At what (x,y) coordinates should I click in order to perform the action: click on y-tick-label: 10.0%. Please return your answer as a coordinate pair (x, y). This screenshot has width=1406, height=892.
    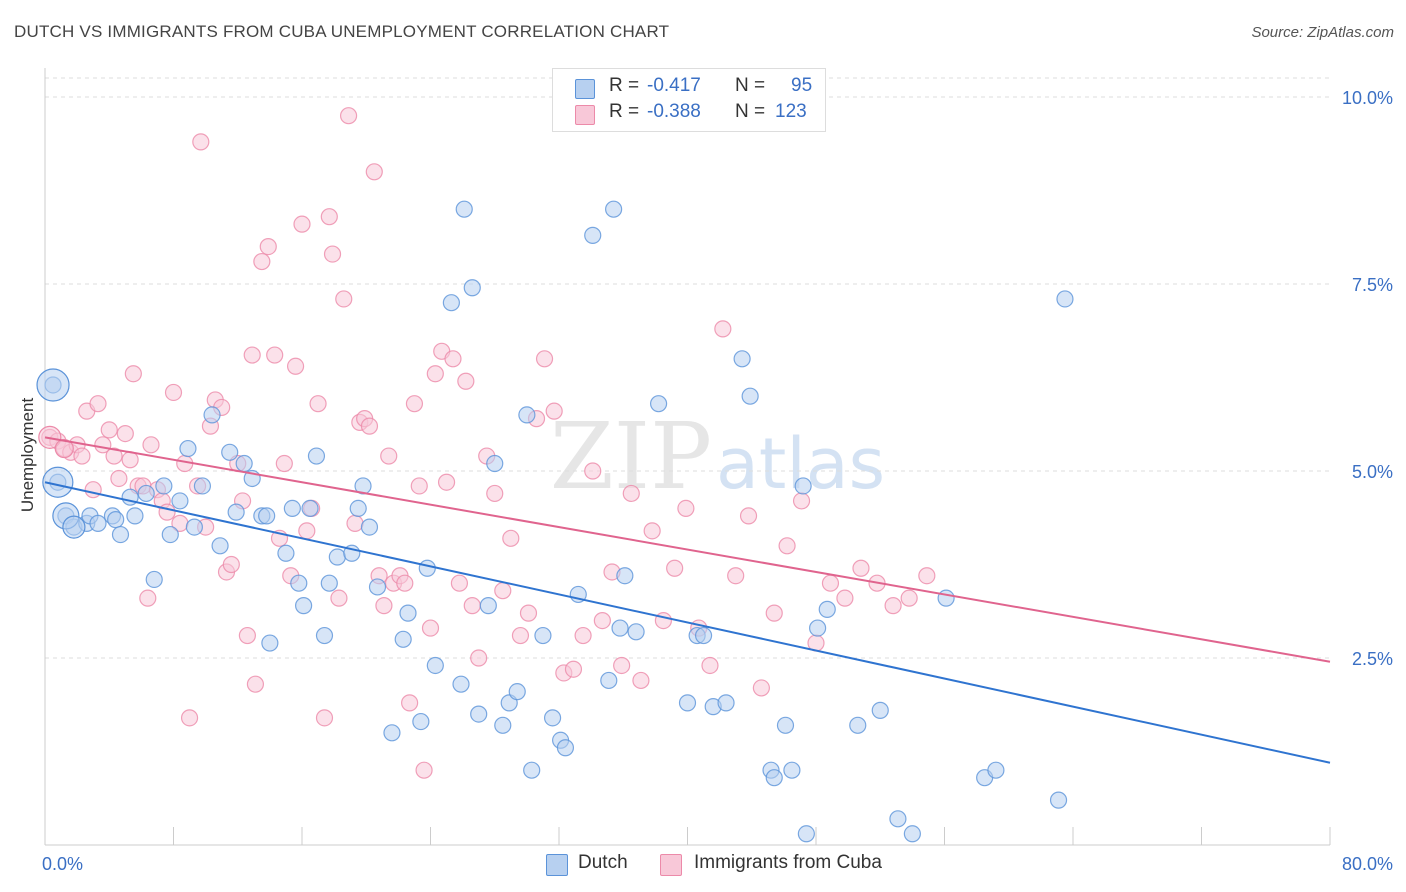
    Looking at the image, I should click on (1367, 98).